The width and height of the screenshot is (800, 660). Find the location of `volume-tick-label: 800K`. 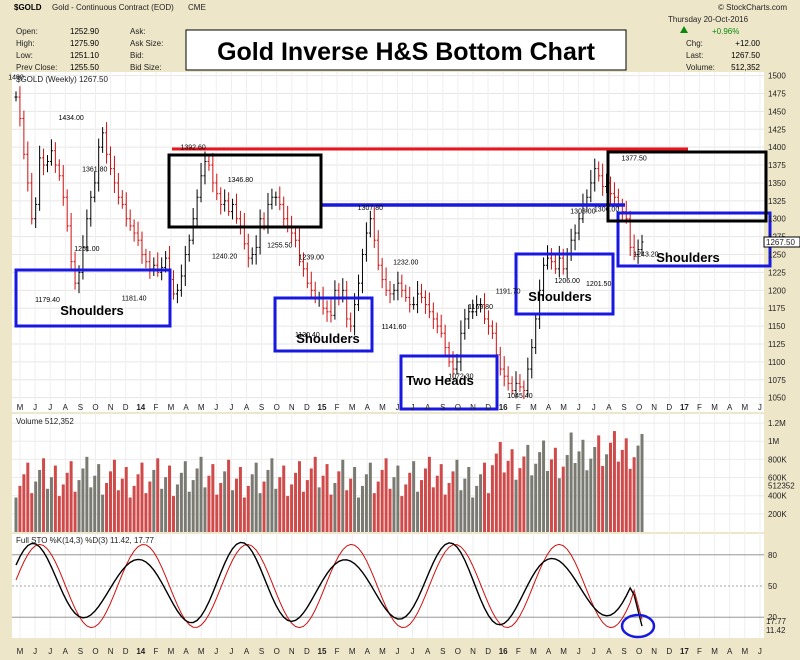

volume-tick-label: 800K is located at coordinates (777, 459).